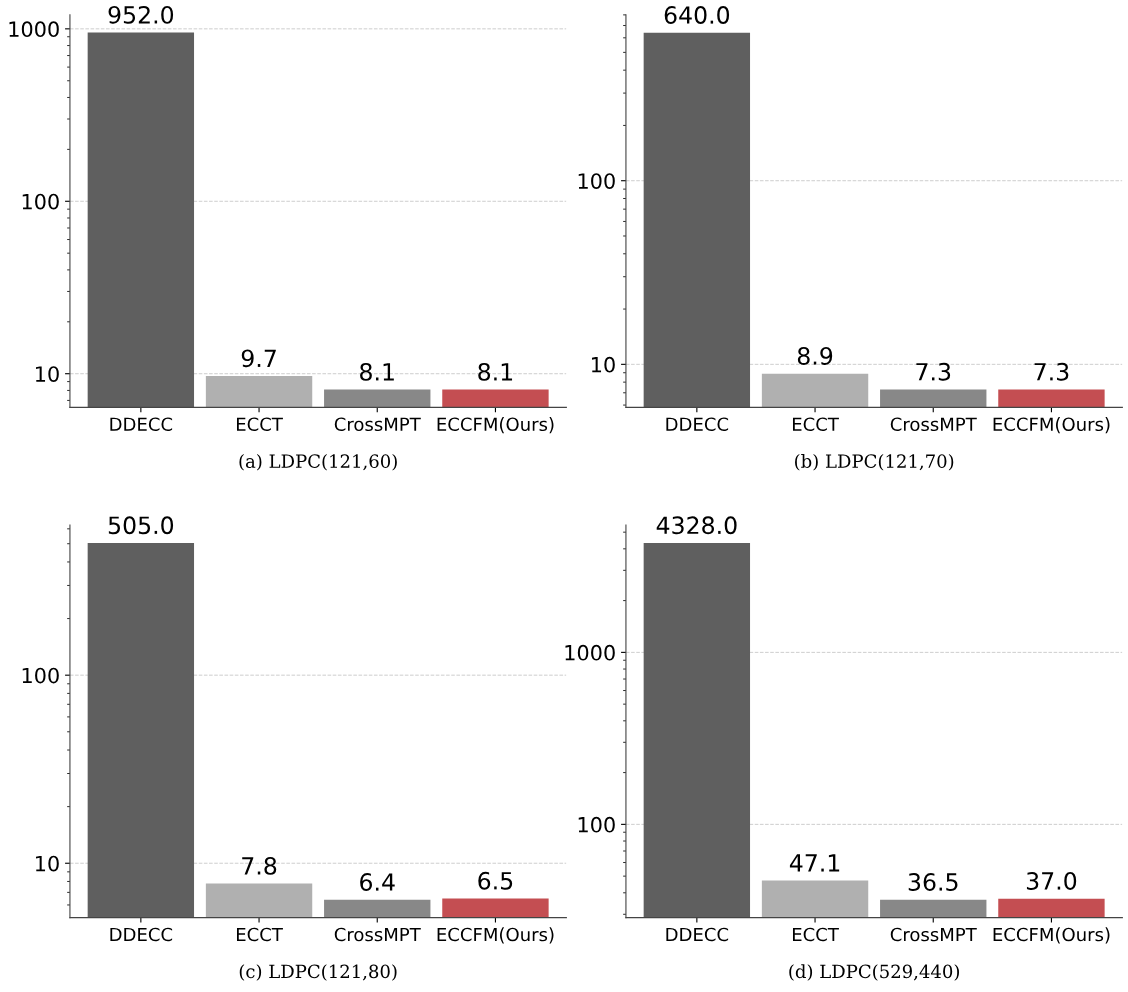 The image size is (1128, 992). I want to click on x-axis-title: (a) LDPC(121,60), so click(318, 462).